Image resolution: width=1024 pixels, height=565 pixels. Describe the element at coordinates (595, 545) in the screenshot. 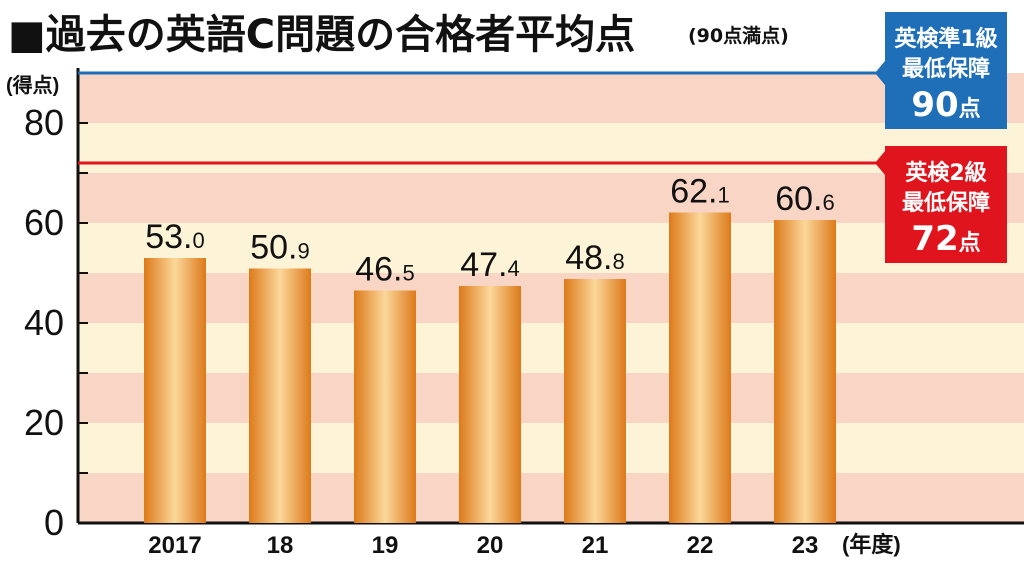

I see `x-tick-label: 21` at that location.